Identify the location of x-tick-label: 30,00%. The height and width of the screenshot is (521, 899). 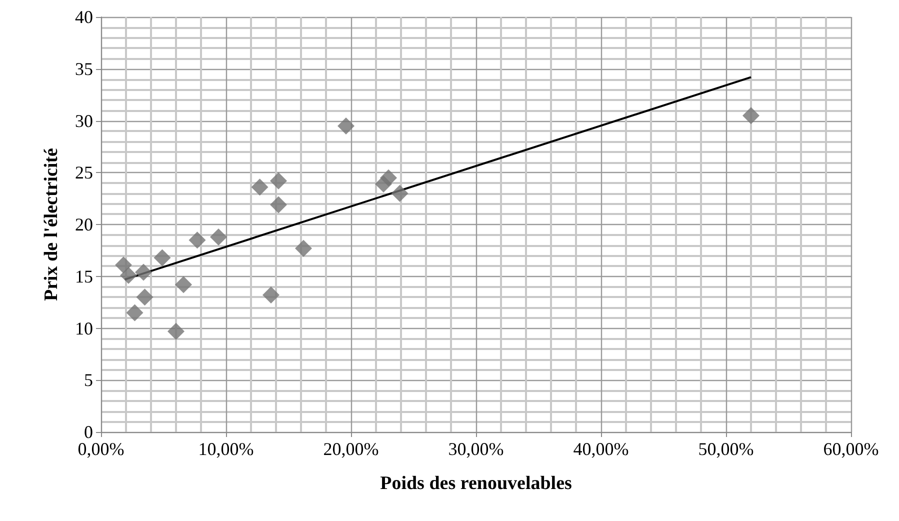
(476, 449).